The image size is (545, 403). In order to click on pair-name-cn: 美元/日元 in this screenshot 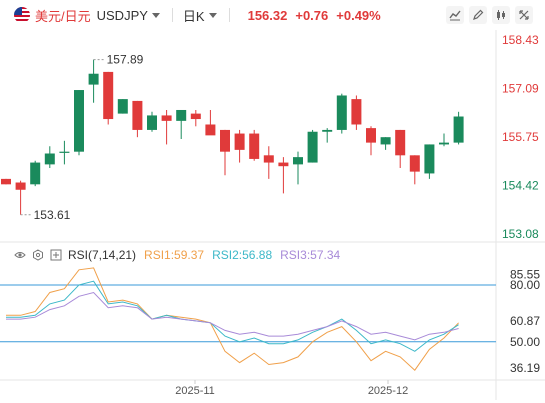, I will do `click(63, 16)`.